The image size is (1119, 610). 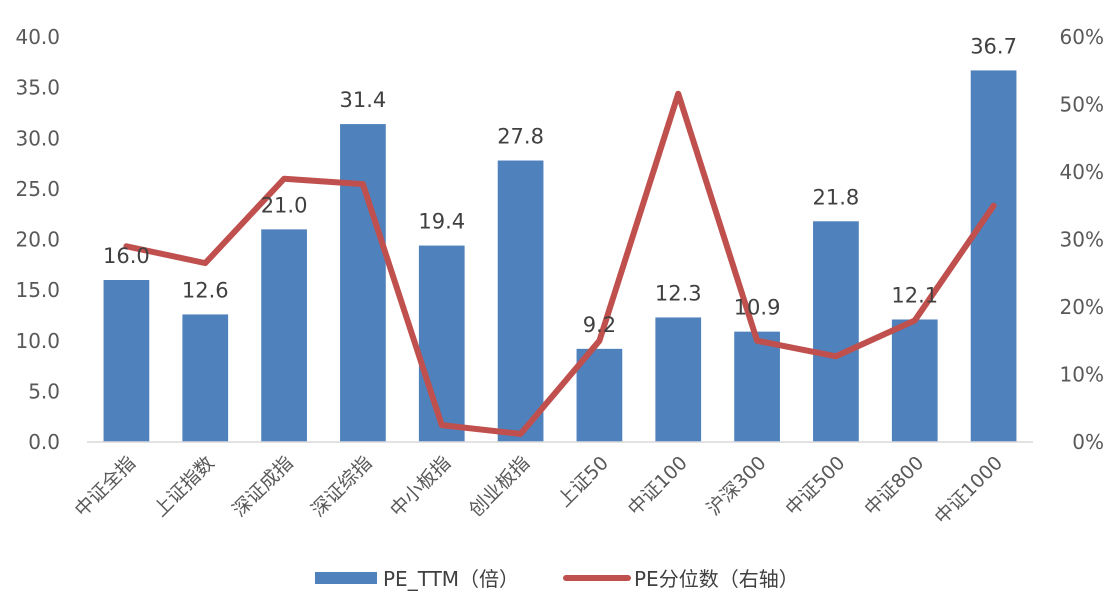 I want to click on bar-data-label: 21.8, so click(x=836, y=197).